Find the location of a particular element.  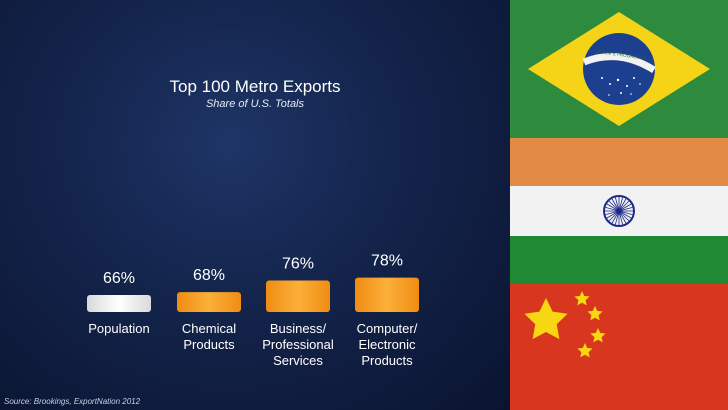

source-note: Source: Brookings, ExportNation 2012 is located at coordinates (72, 401).